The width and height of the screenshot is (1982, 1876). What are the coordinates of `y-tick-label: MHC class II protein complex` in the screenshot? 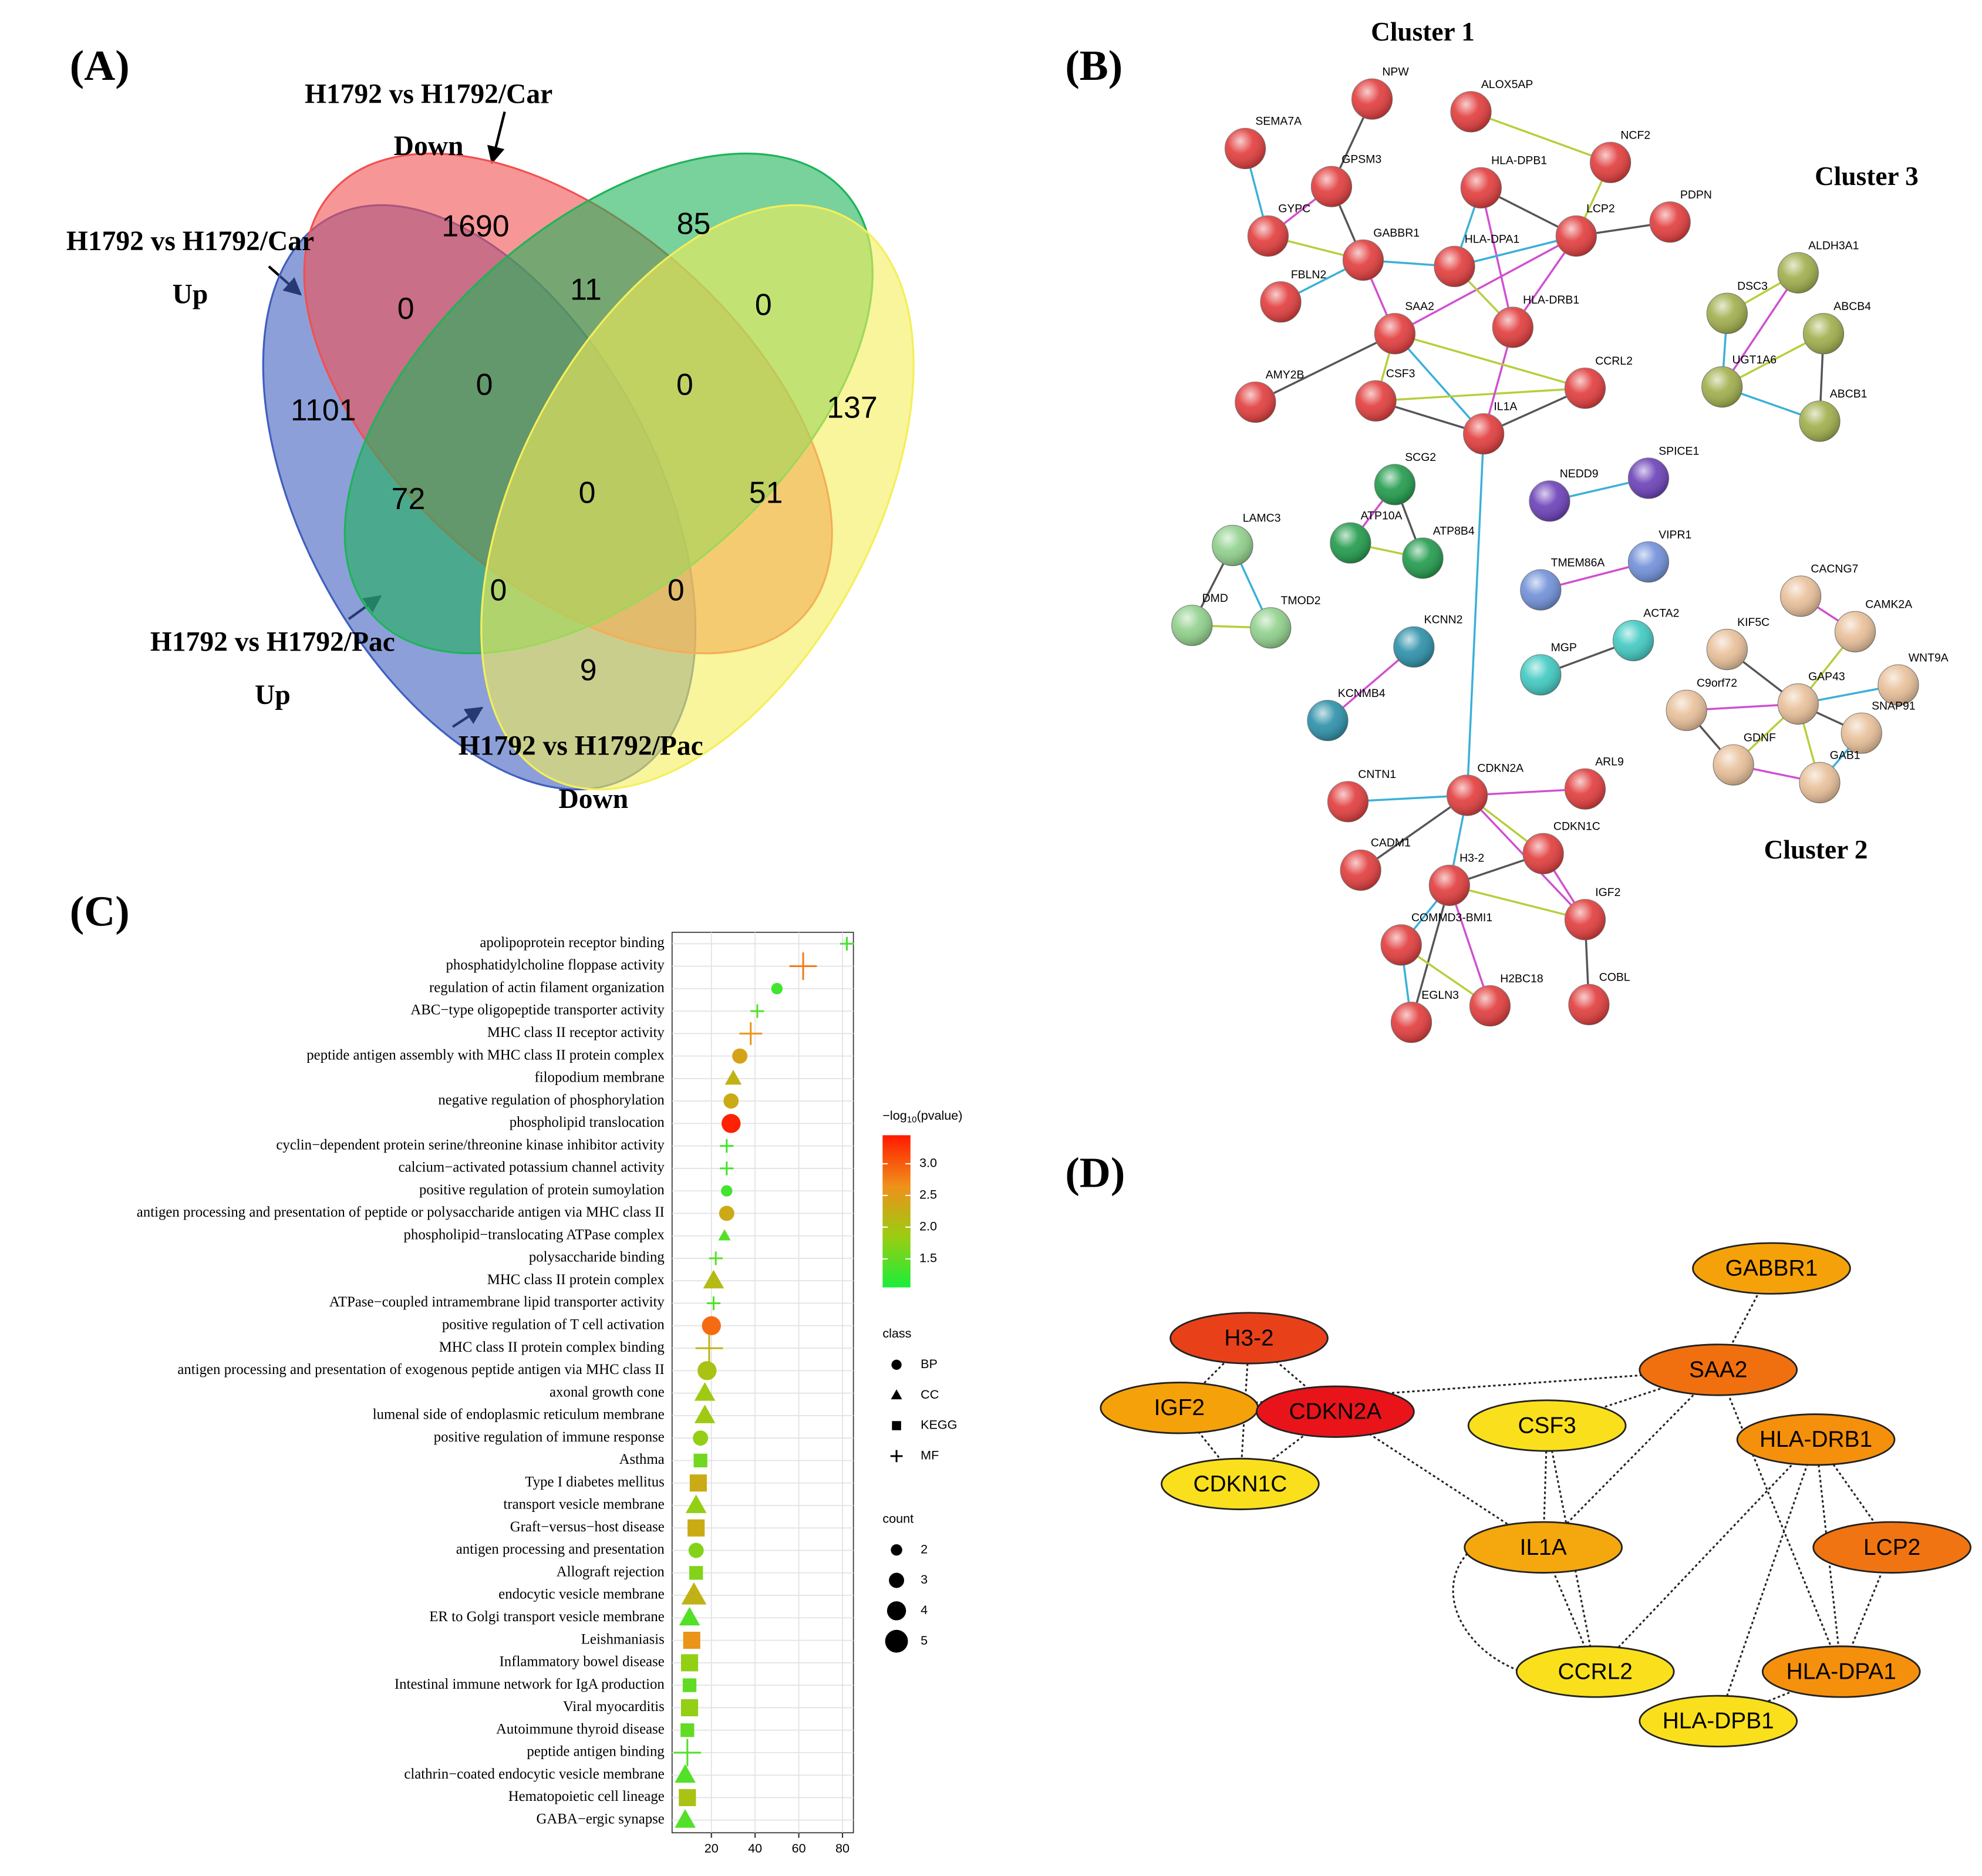 It's located at (576, 1280).